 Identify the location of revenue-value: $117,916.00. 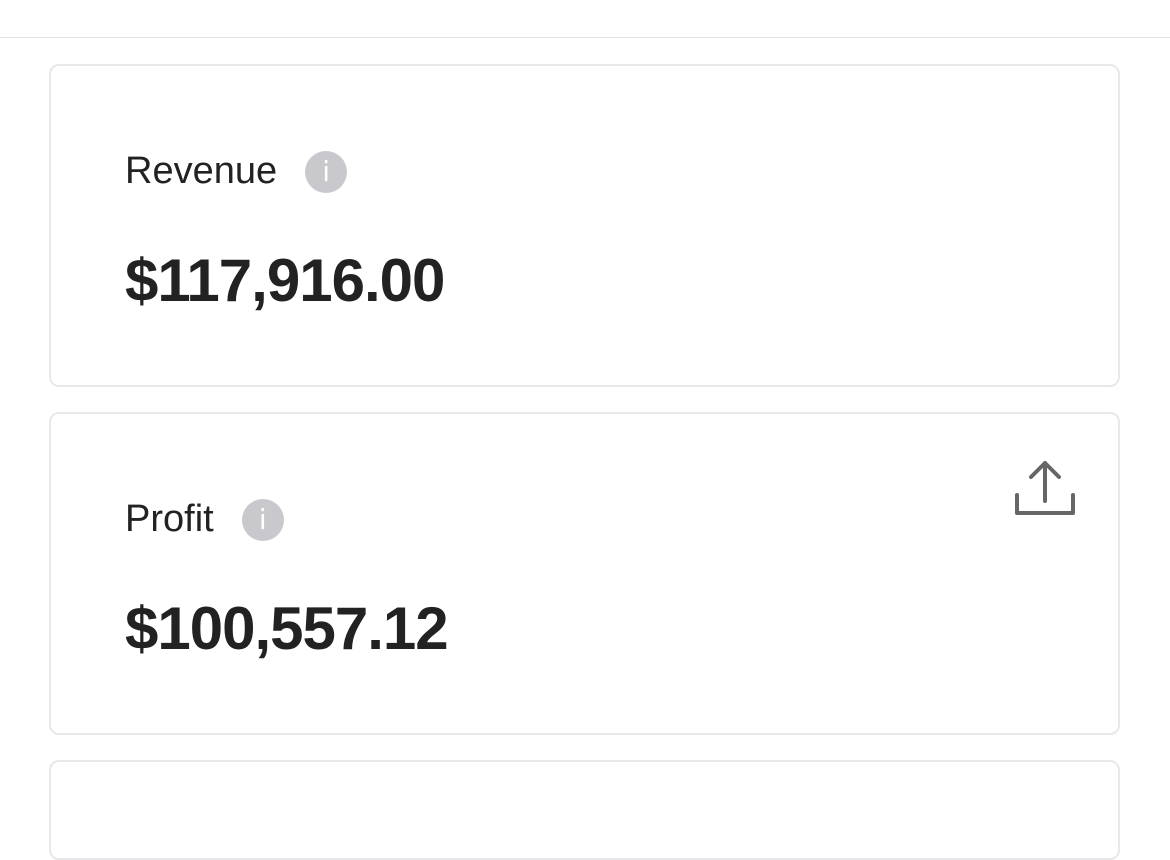
(285, 280).